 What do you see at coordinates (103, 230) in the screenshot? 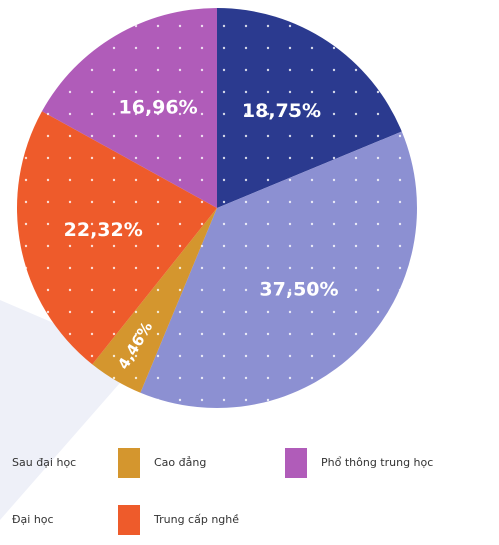
I see `value-label: 22,32%` at bounding box center [103, 230].